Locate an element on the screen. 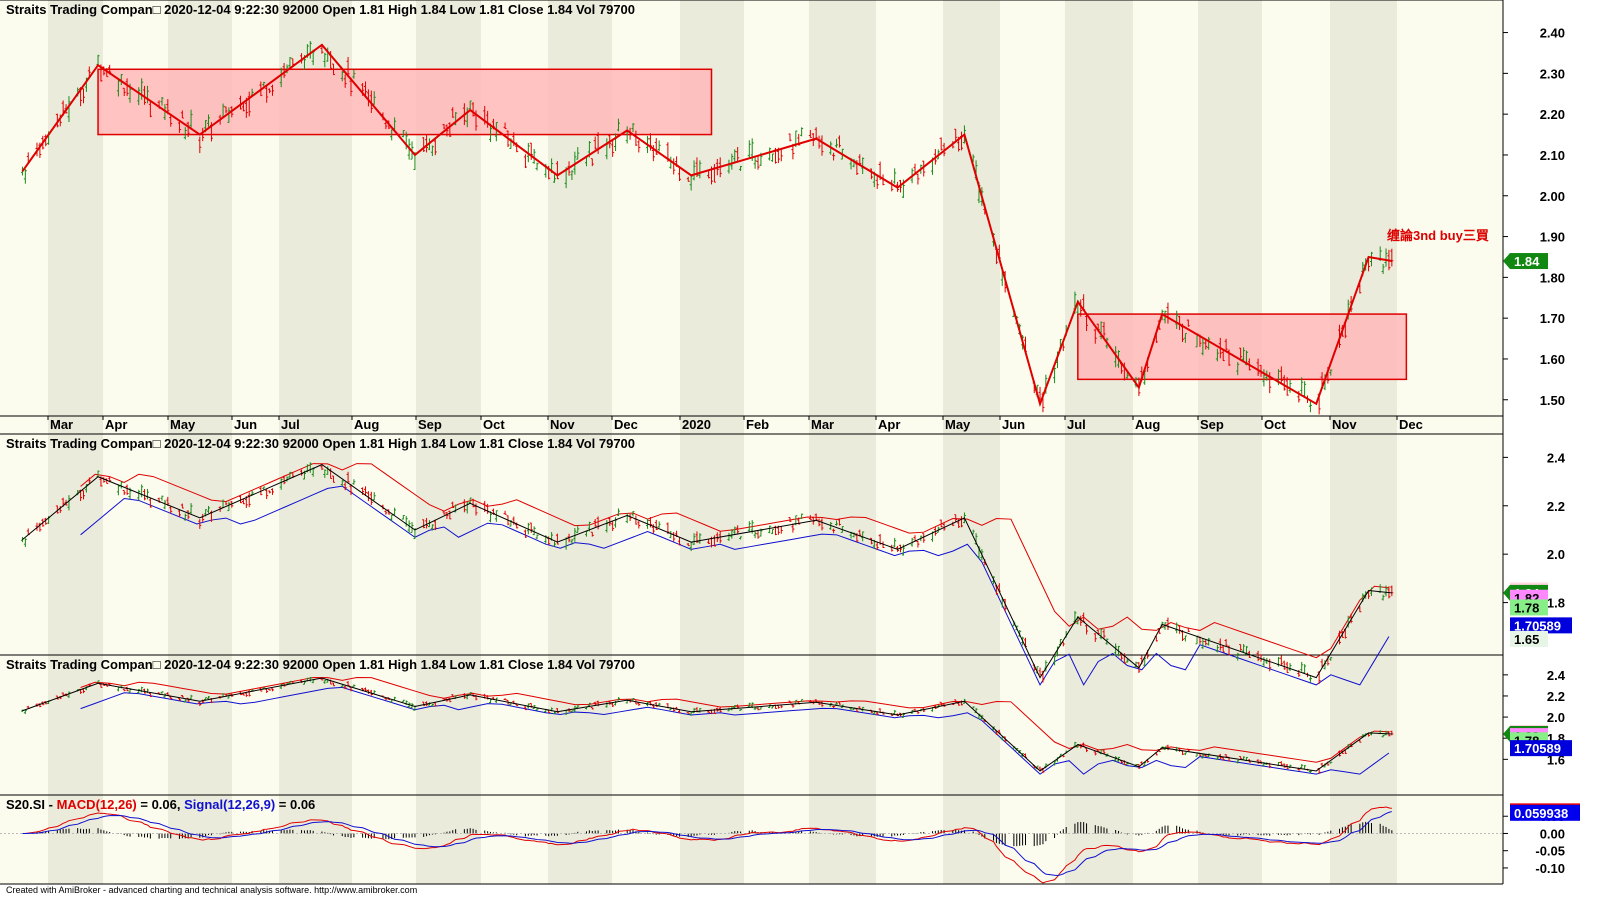 The width and height of the screenshot is (1601, 916). y-tick-label: -0.10 is located at coordinates (1550, 868).